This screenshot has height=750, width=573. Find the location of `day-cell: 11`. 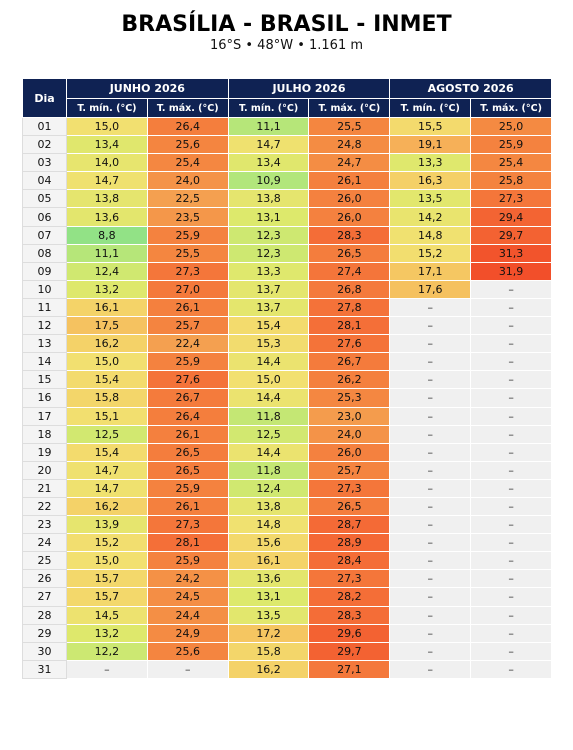

day-cell: 11 is located at coordinates (44, 307).